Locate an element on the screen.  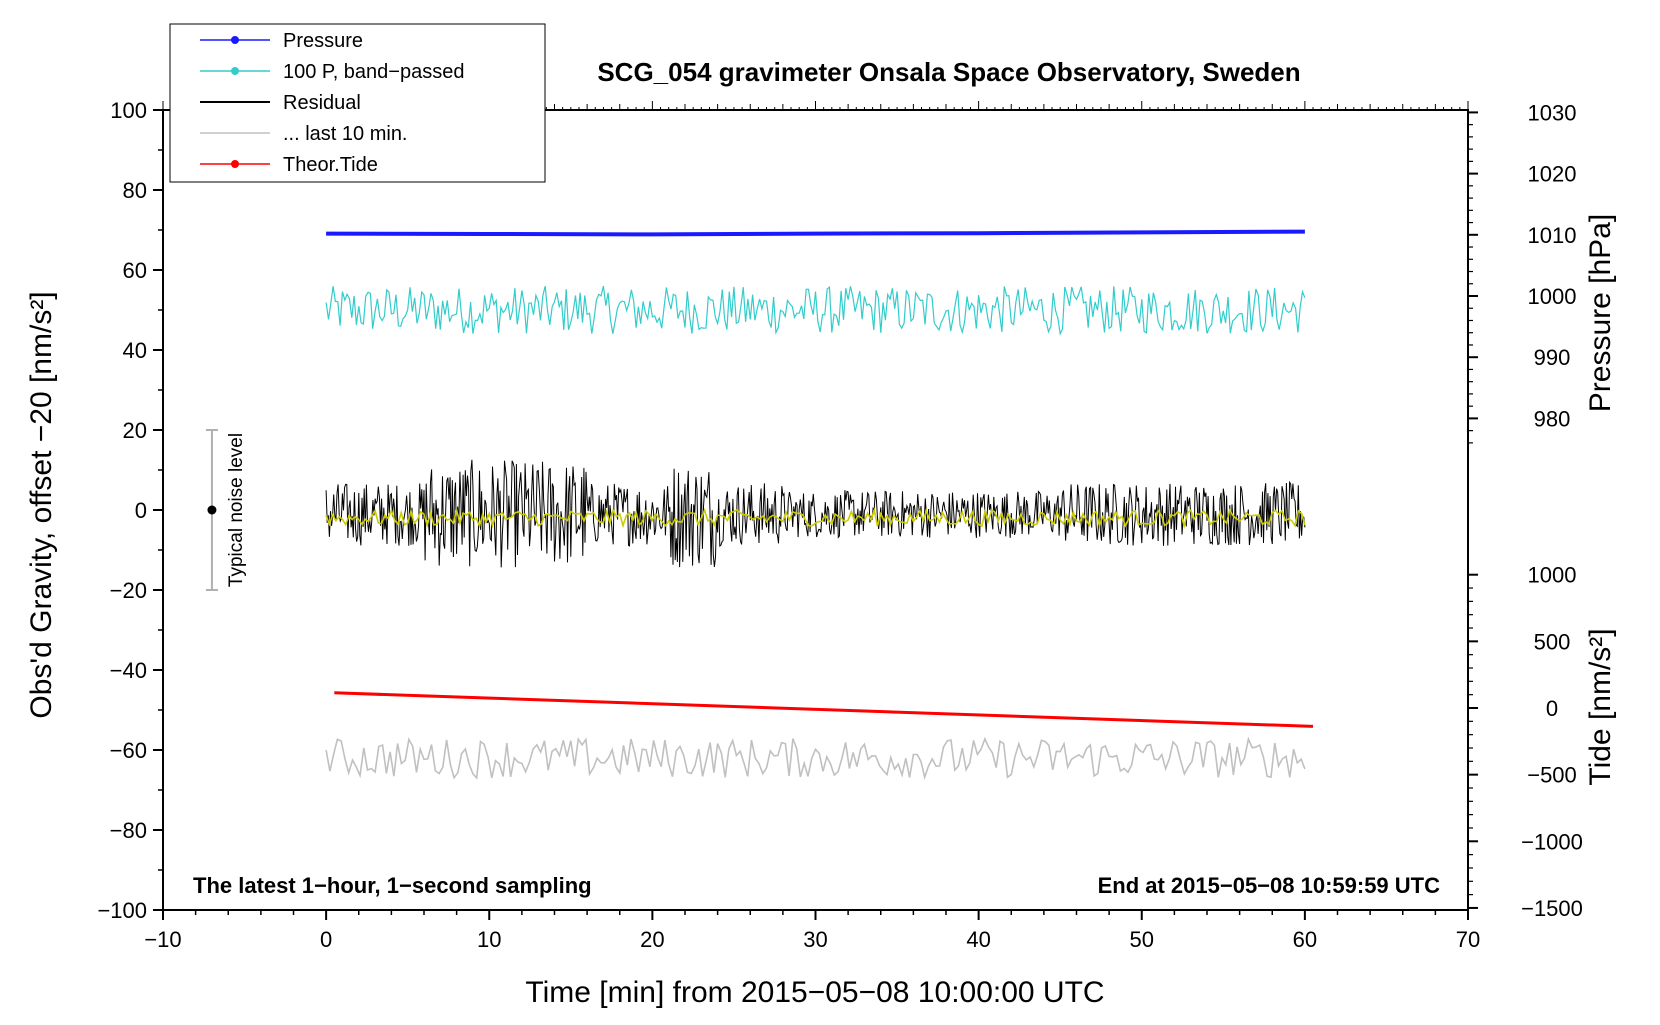
series-pressure is located at coordinates (815, 233).